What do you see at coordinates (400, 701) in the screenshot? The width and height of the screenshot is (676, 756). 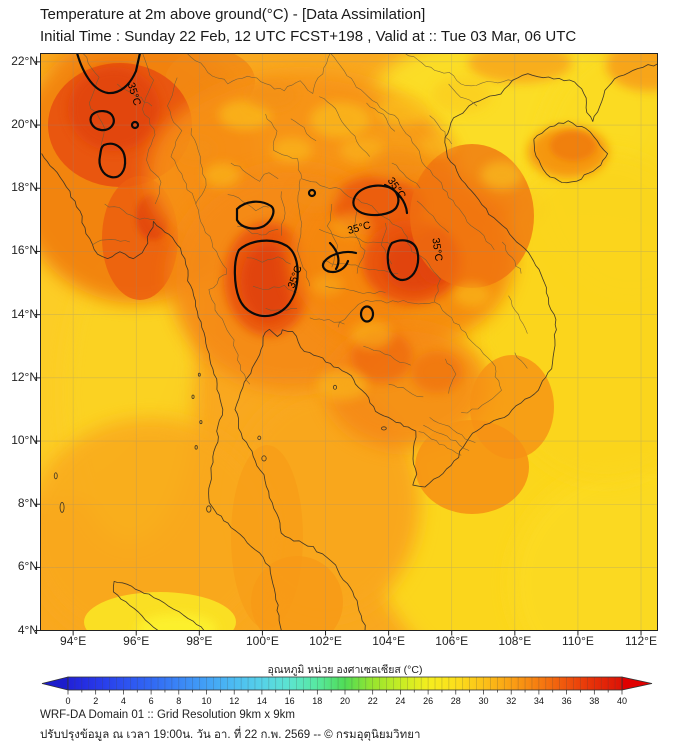 I see `colorbar-tick-label: 24` at bounding box center [400, 701].